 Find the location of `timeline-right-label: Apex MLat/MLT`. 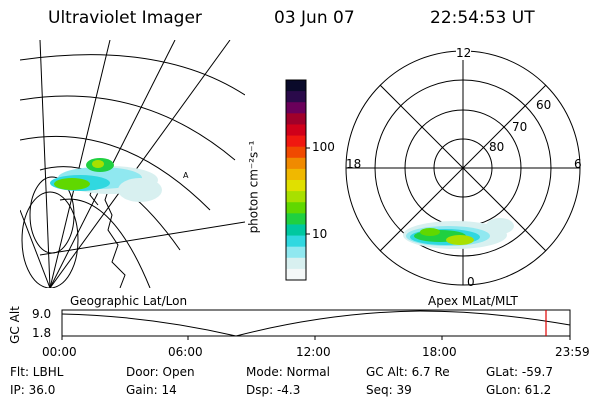

timeline-right-label: Apex MLat/MLT is located at coordinates (473, 301).